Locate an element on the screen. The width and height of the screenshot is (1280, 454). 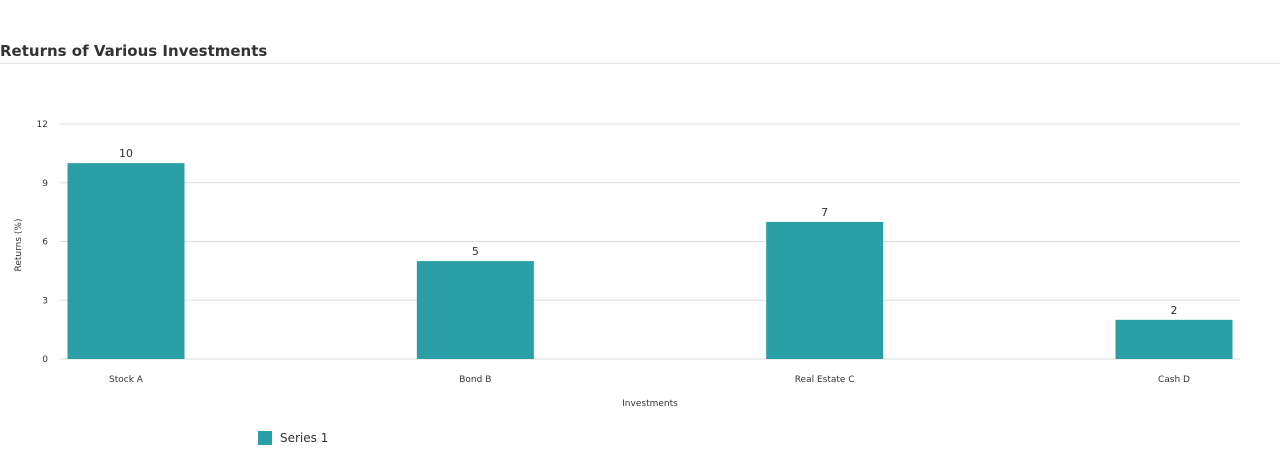
y-tick-label: 12 is located at coordinates (42, 125).